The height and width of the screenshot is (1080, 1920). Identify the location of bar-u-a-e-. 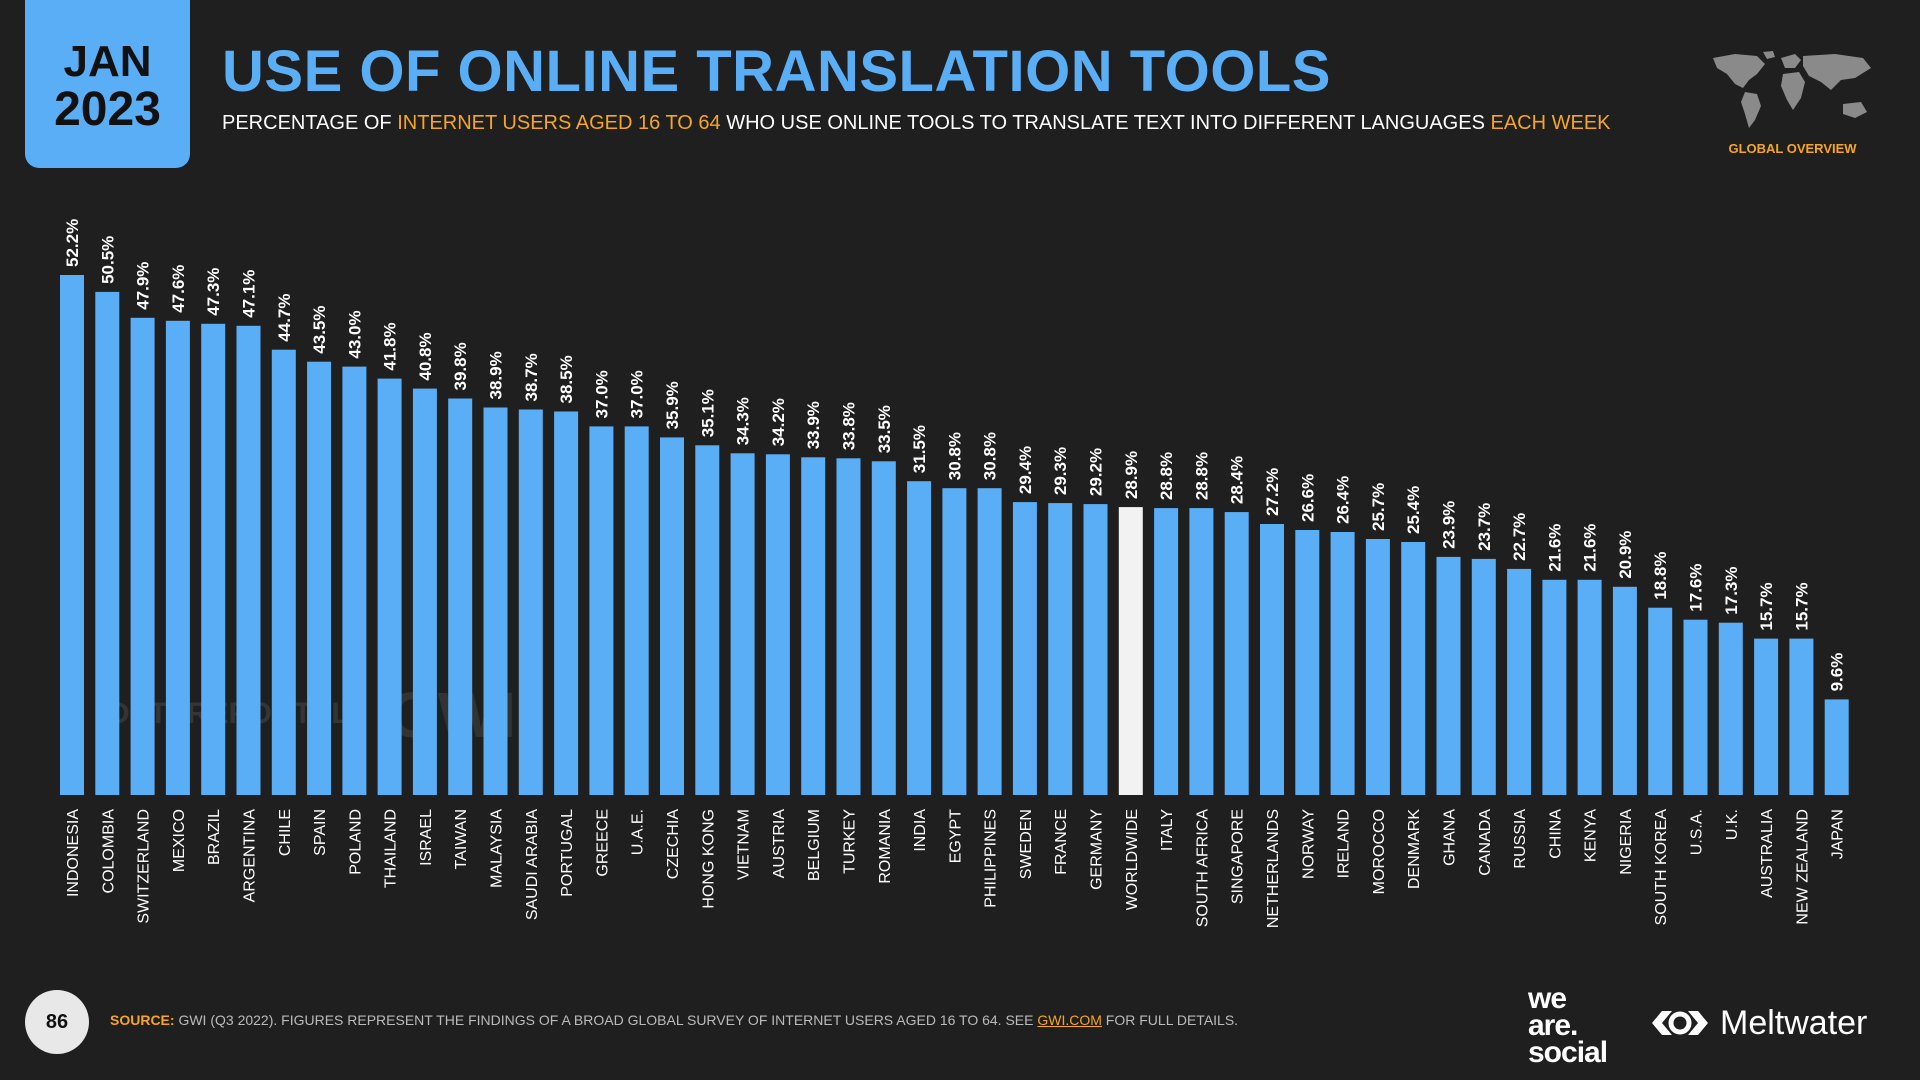
(636, 610).